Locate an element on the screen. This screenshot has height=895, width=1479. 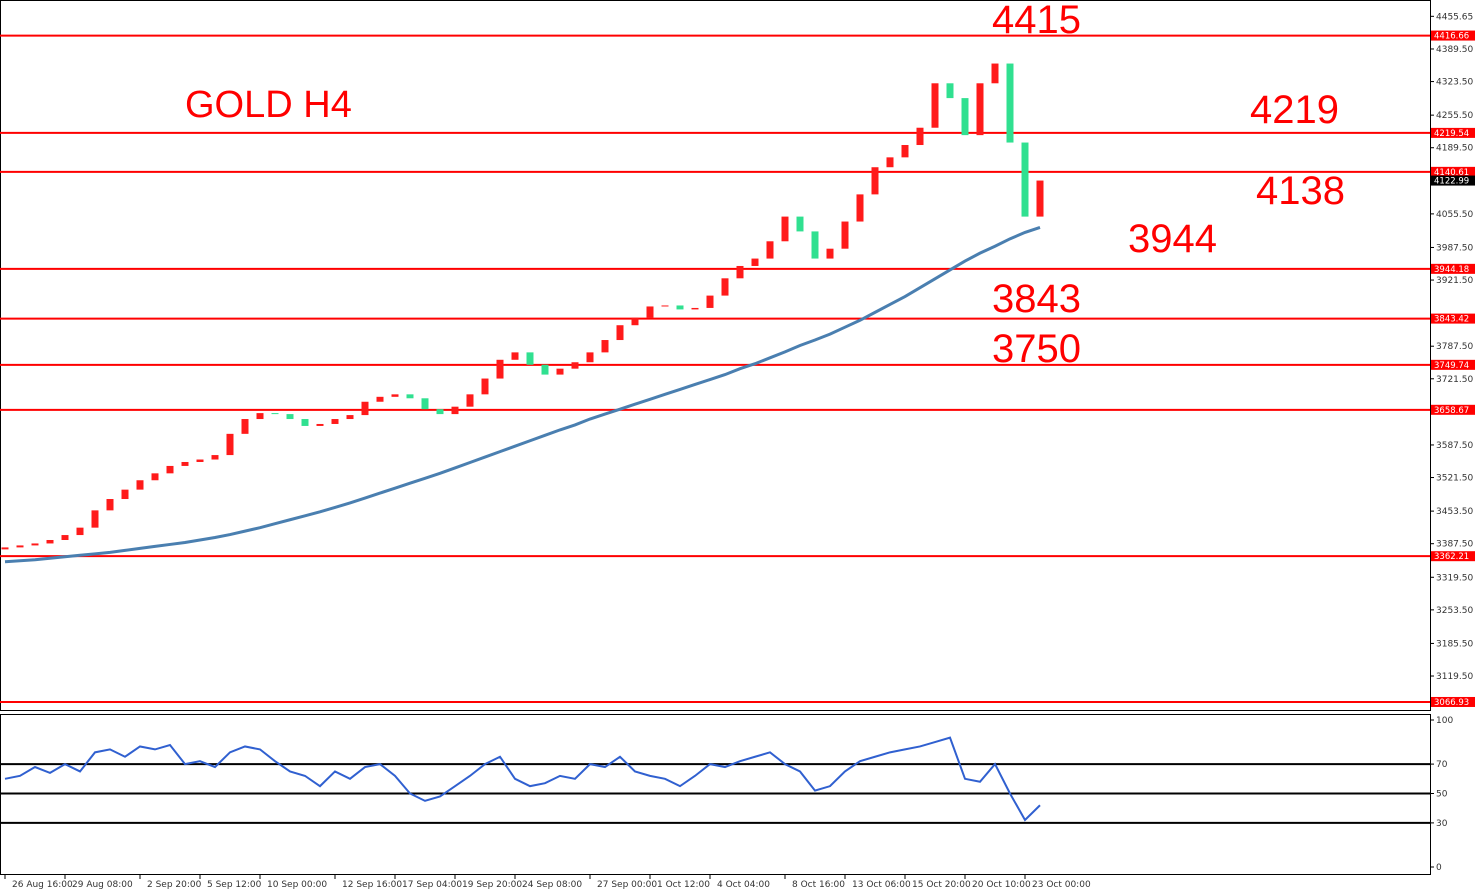
level-label: 3066.93 is located at coordinates (1451, 703).